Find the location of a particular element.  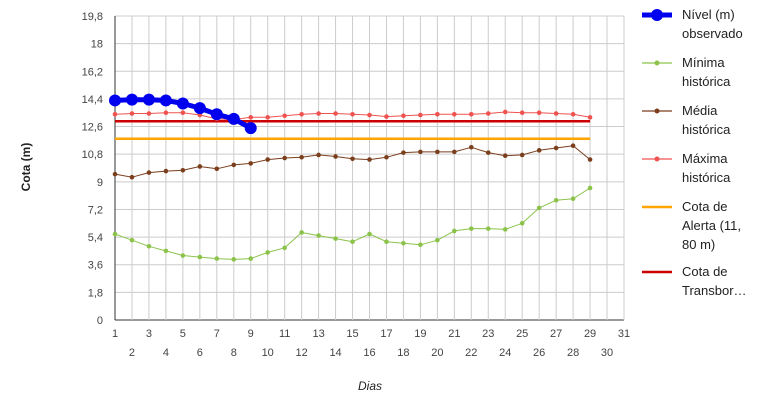

x-tick-label: 19 is located at coordinates (420, 334).